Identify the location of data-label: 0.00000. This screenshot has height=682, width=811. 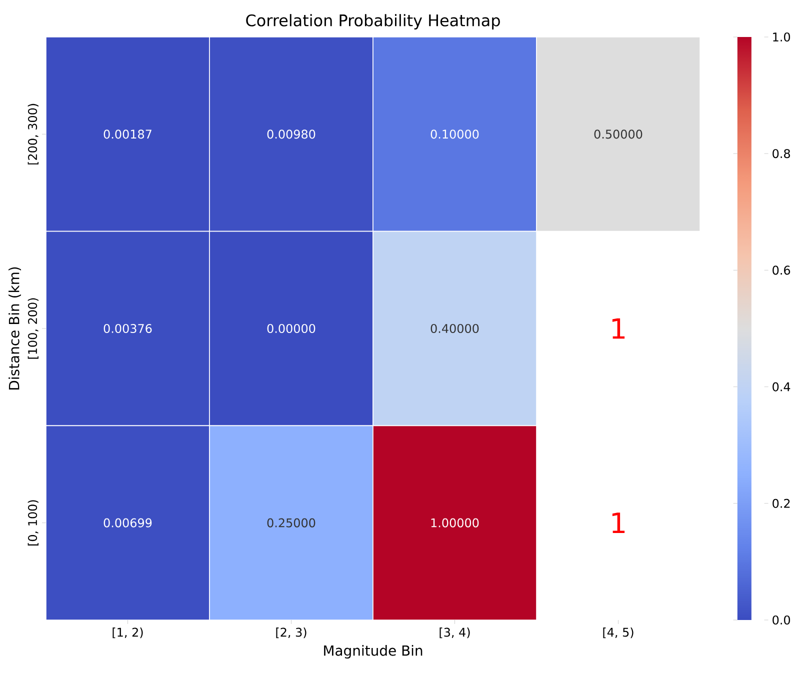
(291, 329).